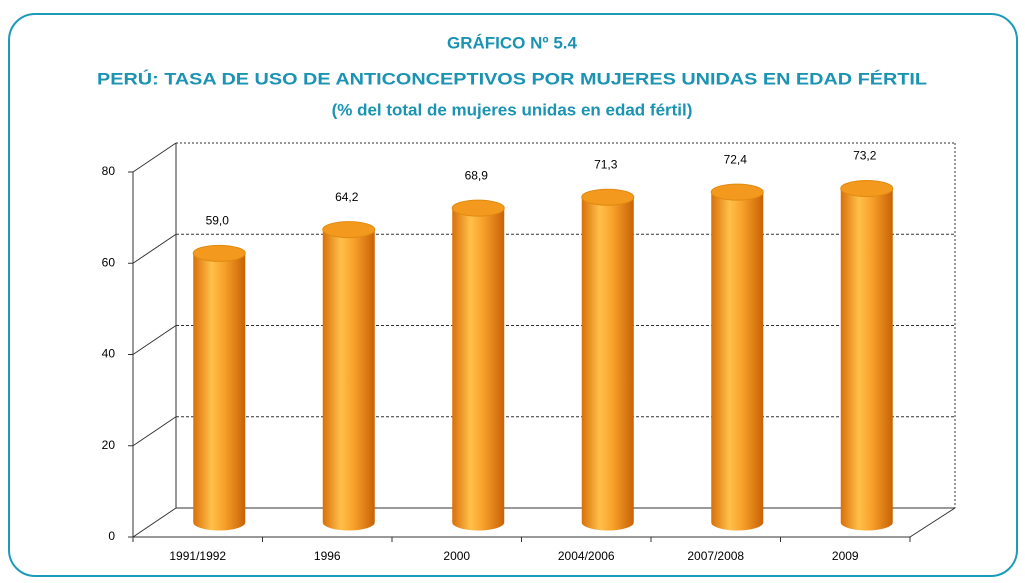 The width and height of the screenshot is (1025, 583). I want to click on y-tick-label: 60, so click(109, 262).